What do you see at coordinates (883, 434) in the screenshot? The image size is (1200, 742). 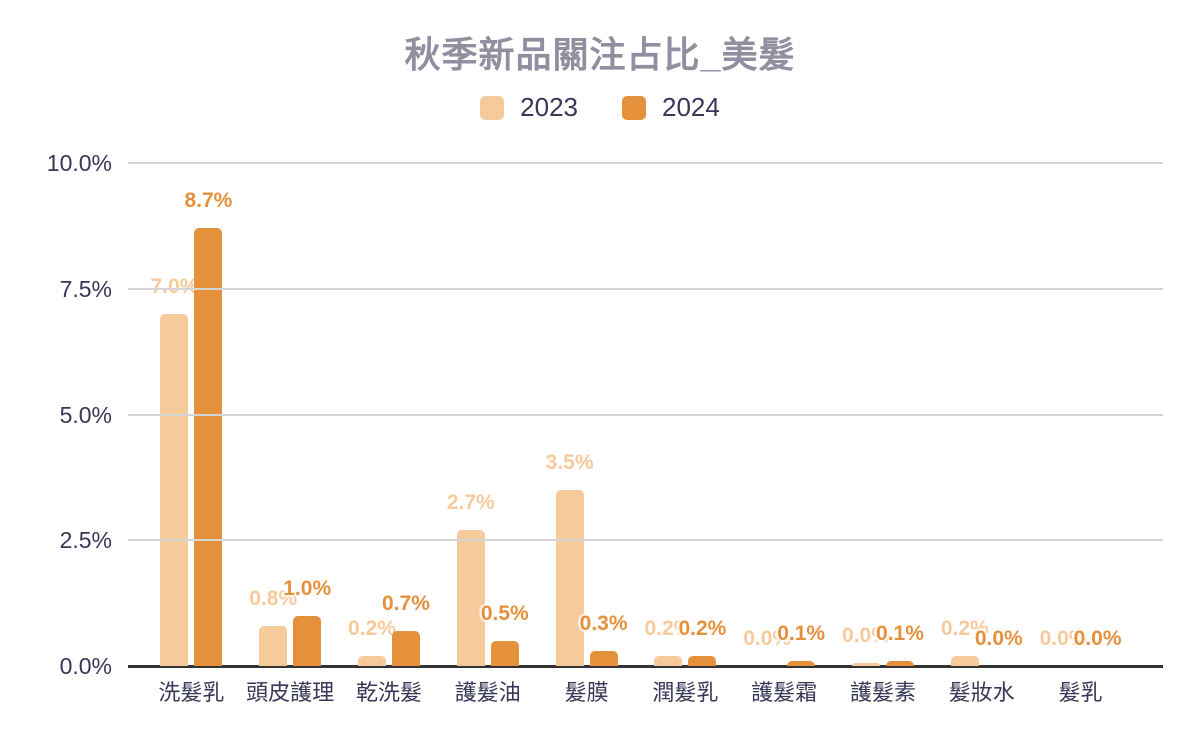 I see `bar-group-8: 0.0% 0.1% 護髮素` at bounding box center [883, 434].